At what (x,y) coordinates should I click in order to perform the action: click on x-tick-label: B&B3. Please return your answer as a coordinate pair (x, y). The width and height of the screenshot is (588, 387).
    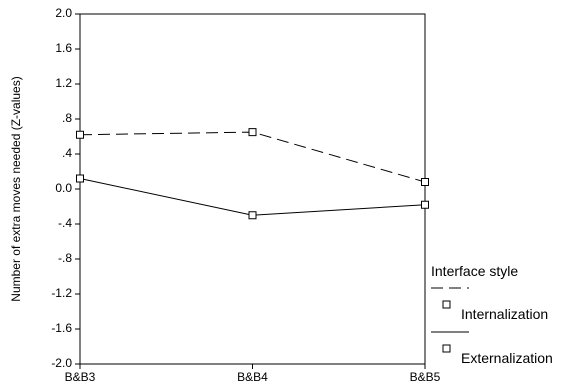
    Looking at the image, I should click on (80, 377).